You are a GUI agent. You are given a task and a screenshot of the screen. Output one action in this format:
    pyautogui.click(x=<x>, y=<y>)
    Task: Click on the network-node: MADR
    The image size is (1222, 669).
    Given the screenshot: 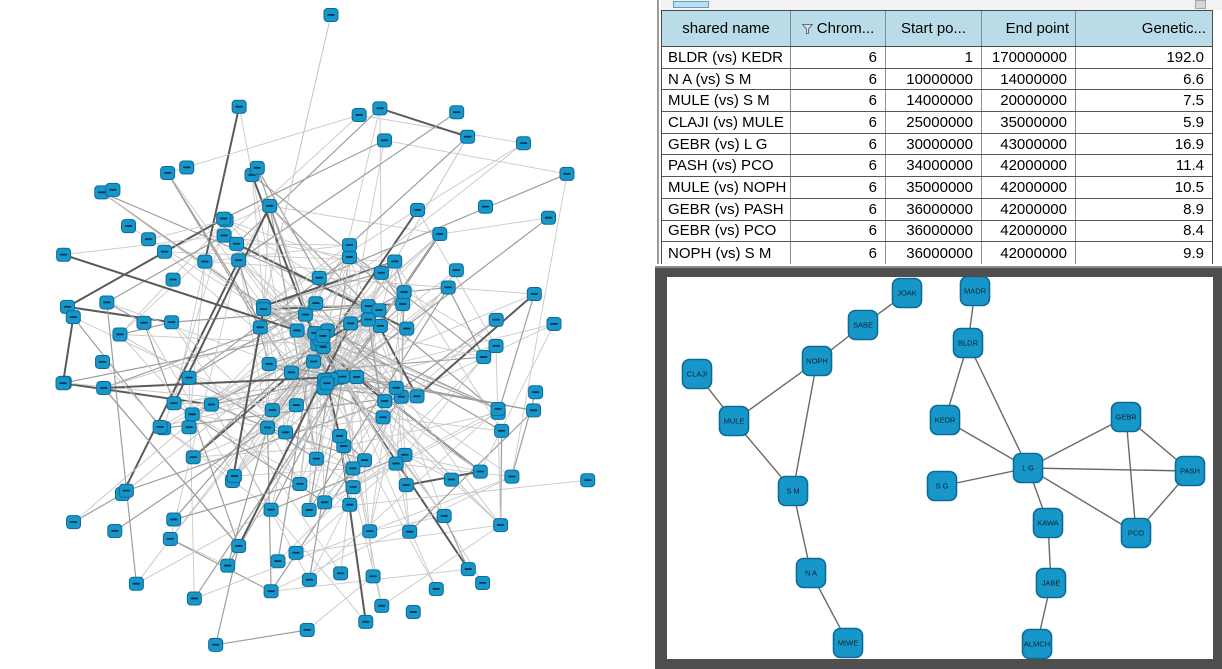 What is the action you would take?
    pyautogui.click(x=975, y=292)
    